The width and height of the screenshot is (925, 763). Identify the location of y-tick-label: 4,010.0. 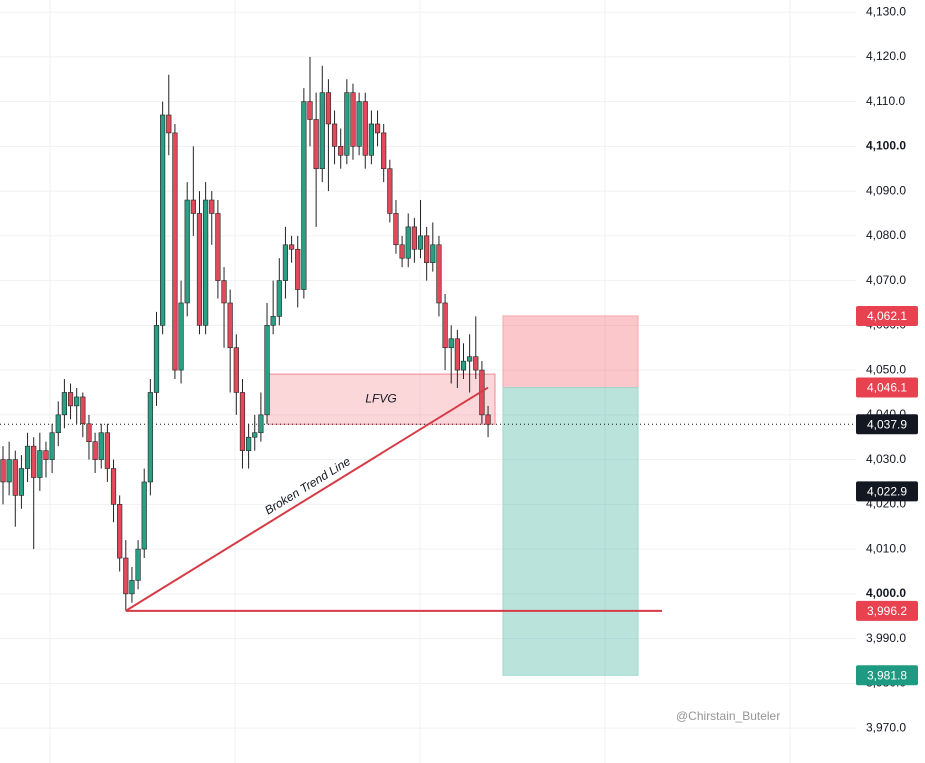
(886, 548).